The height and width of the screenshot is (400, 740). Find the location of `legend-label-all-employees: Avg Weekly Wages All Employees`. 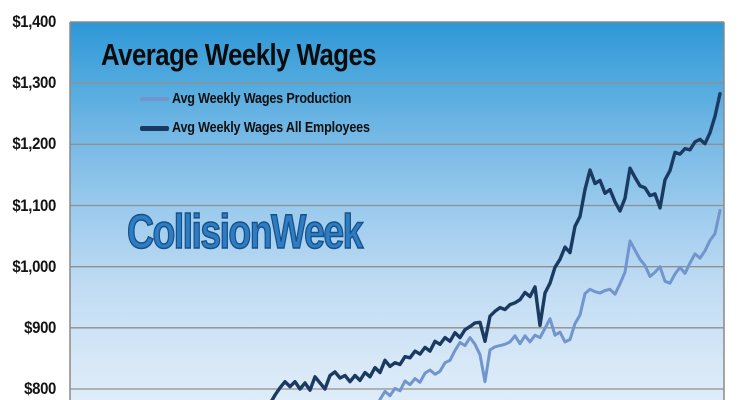

legend-label-all-employees: Avg Weekly Wages All Employees is located at coordinates (271, 128).